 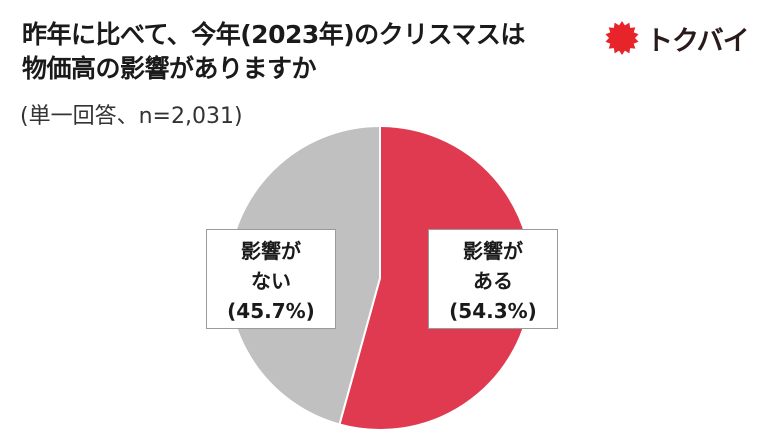 What do you see at coordinates (698, 41) in the screenshot?
I see `logo-text: トクバイ` at bounding box center [698, 41].